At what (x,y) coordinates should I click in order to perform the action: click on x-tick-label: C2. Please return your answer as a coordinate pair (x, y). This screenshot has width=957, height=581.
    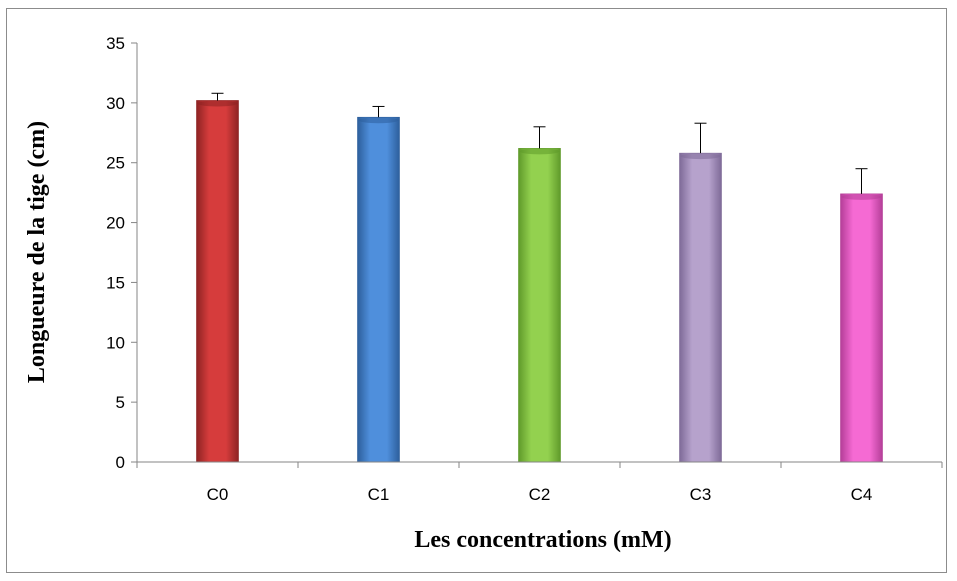
    Looking at the image, I should click on (540, 494).